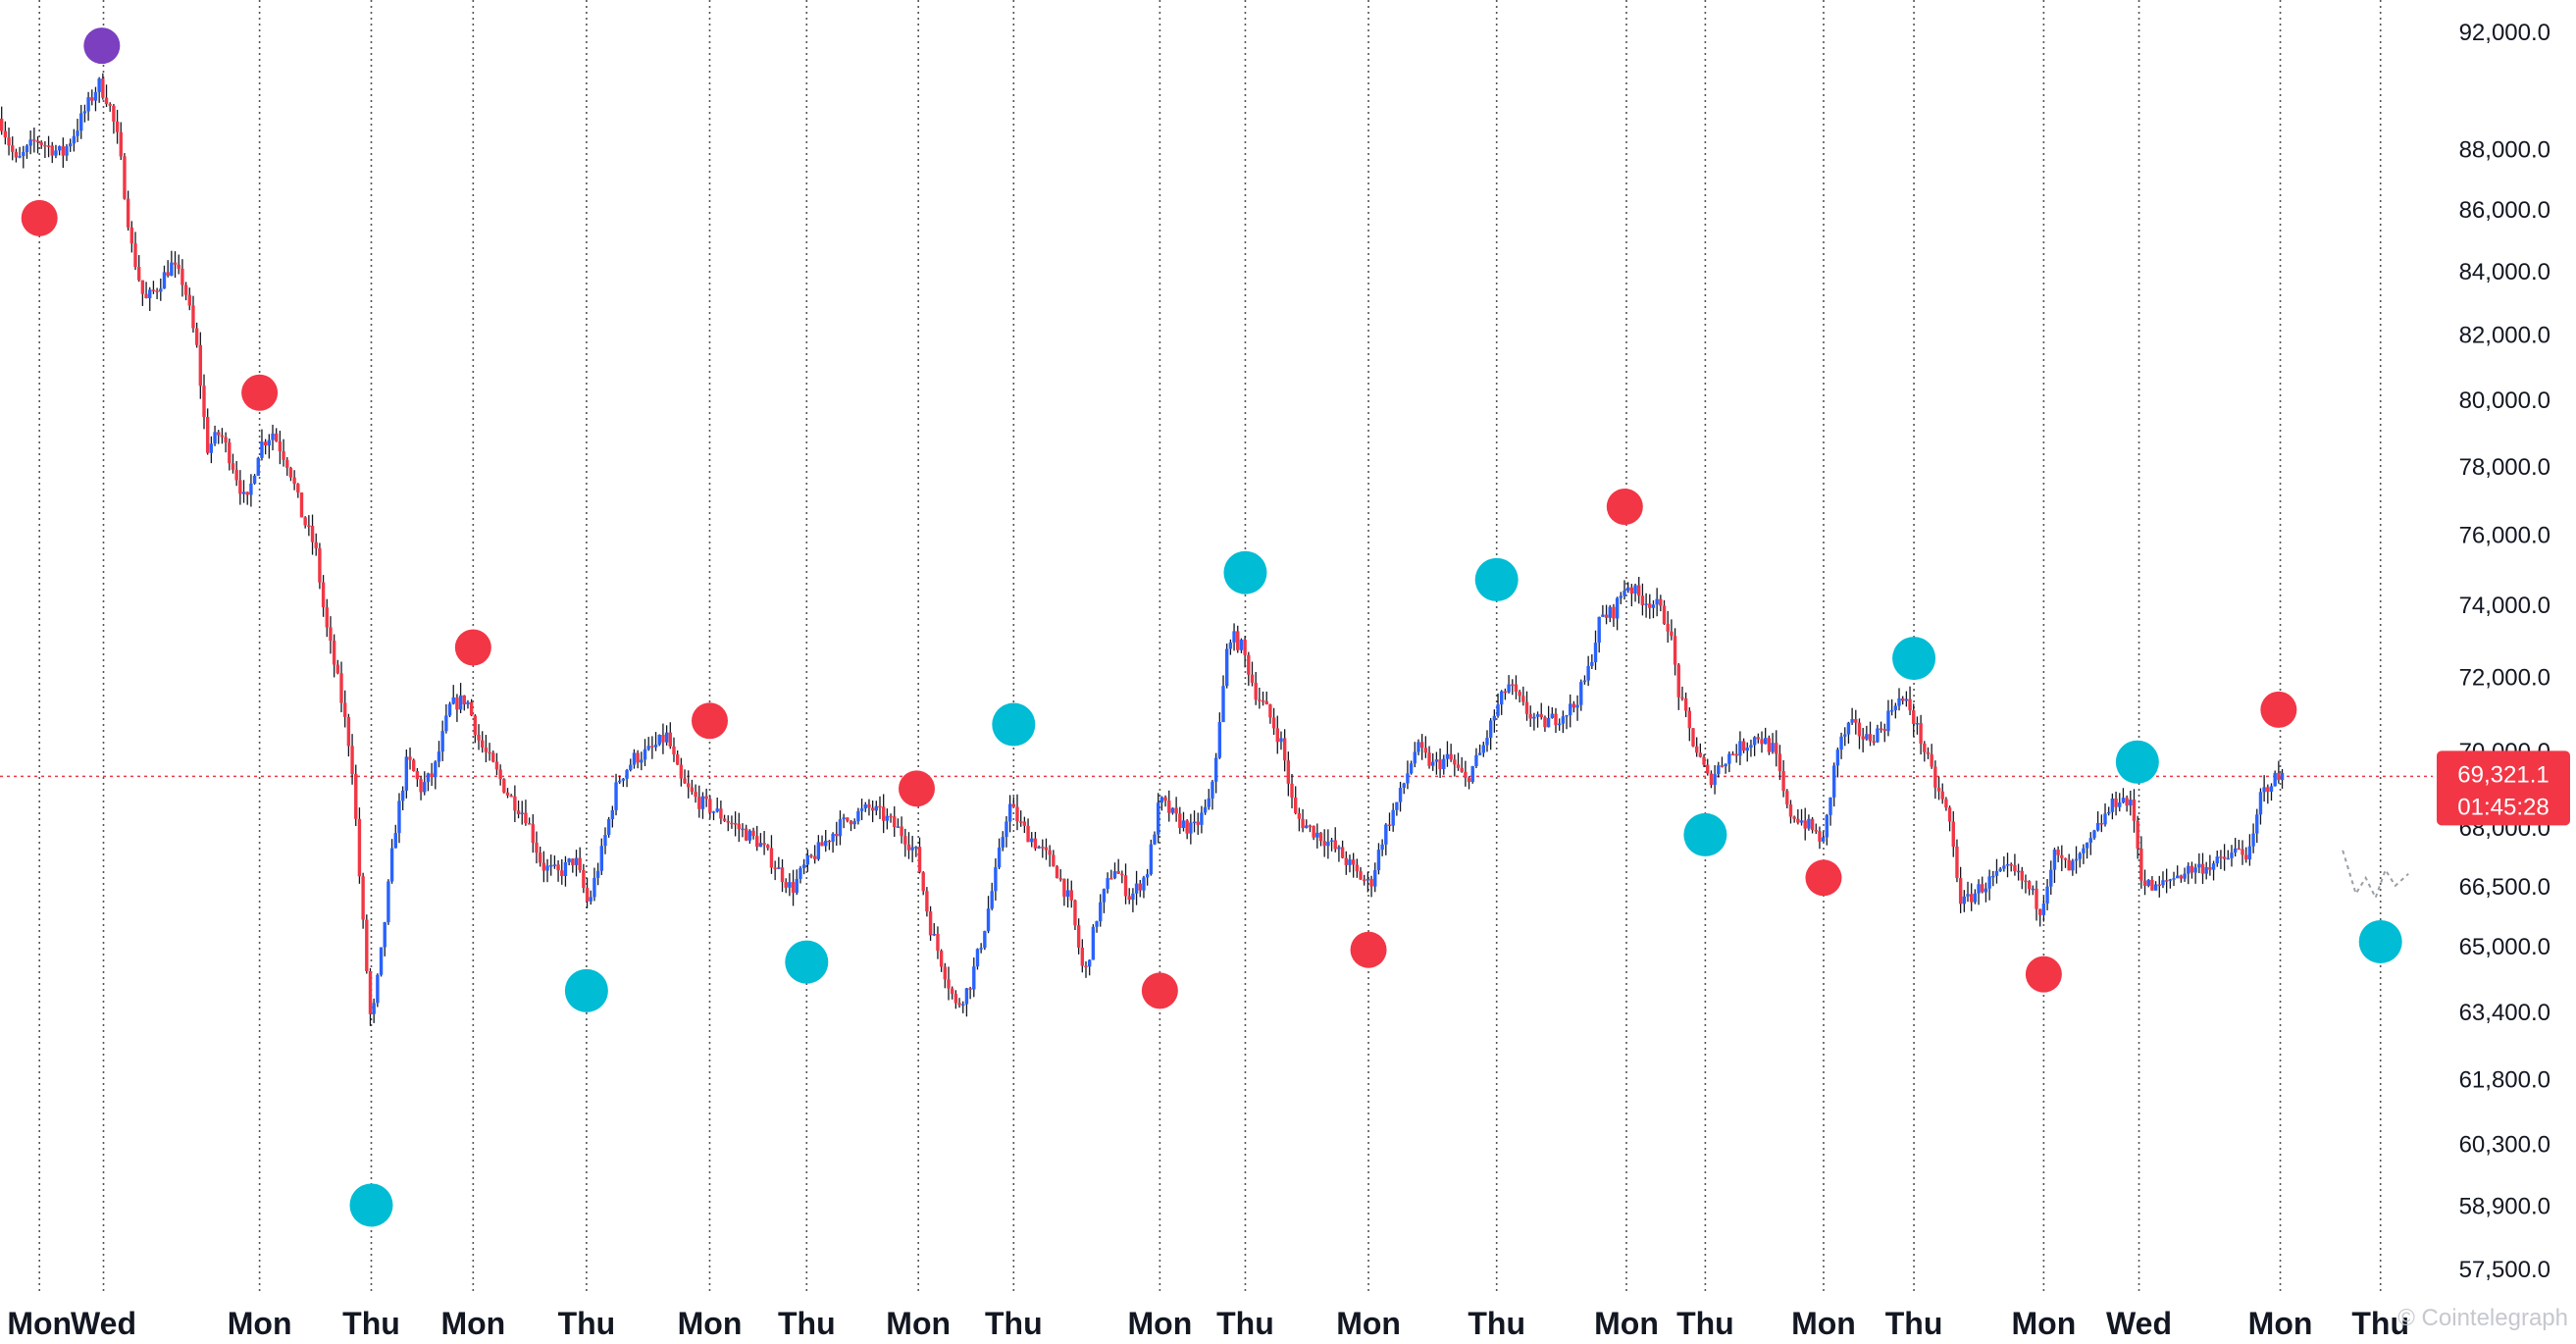  Describe the element at coordinates (586, 990) in the screenshot. I see `pivot-low-marker` at that location.